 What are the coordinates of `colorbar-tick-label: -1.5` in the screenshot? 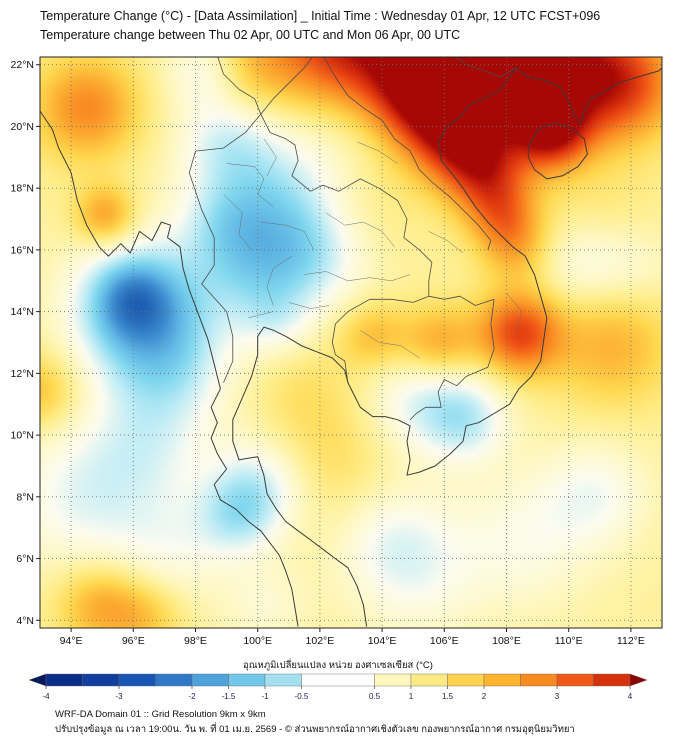 It's located at (229, 696).